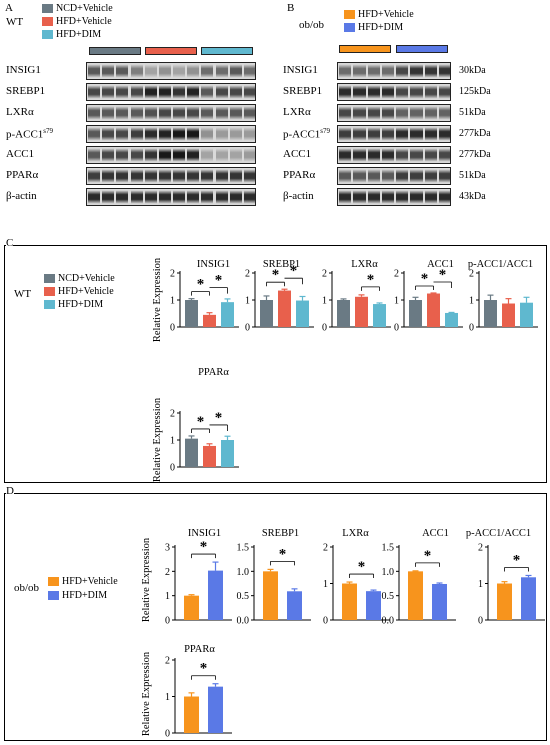 The height and width of the screenshot is (745, 550). Describe the element at coordinates (365, 49) in the screenshot. I see `group-bar-hfd-ob` at that location.